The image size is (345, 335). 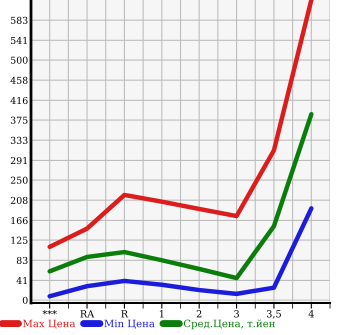 I want to click on y-tick-label: 166, so click(x=19, y=220).